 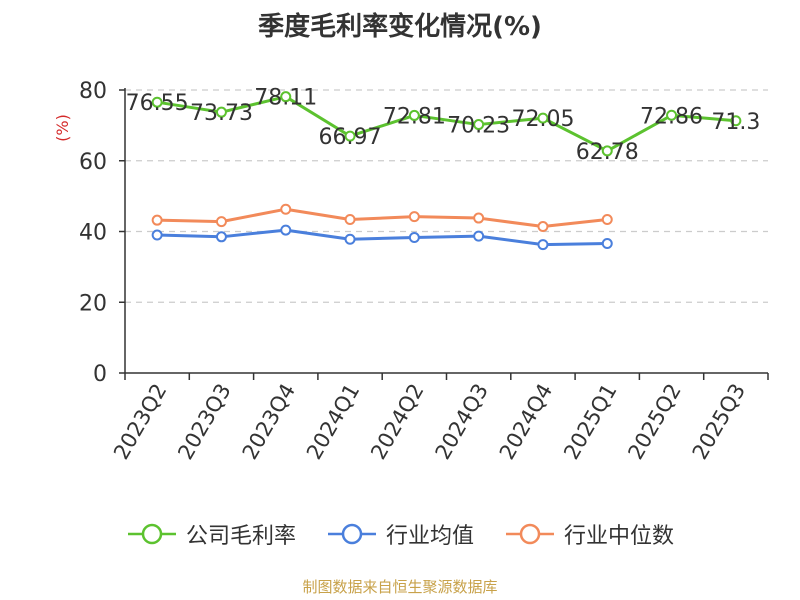 What do you see at coordinates (397, 422) in the screenshot?
I see `x-tick-label: 2024Q2` at bounding box center [397, 422].